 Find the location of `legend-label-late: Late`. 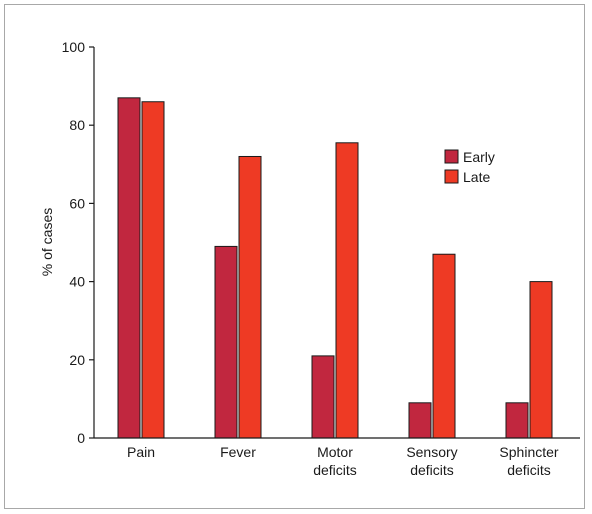

legend-label-late: Late is located at coordinates (476, 177).